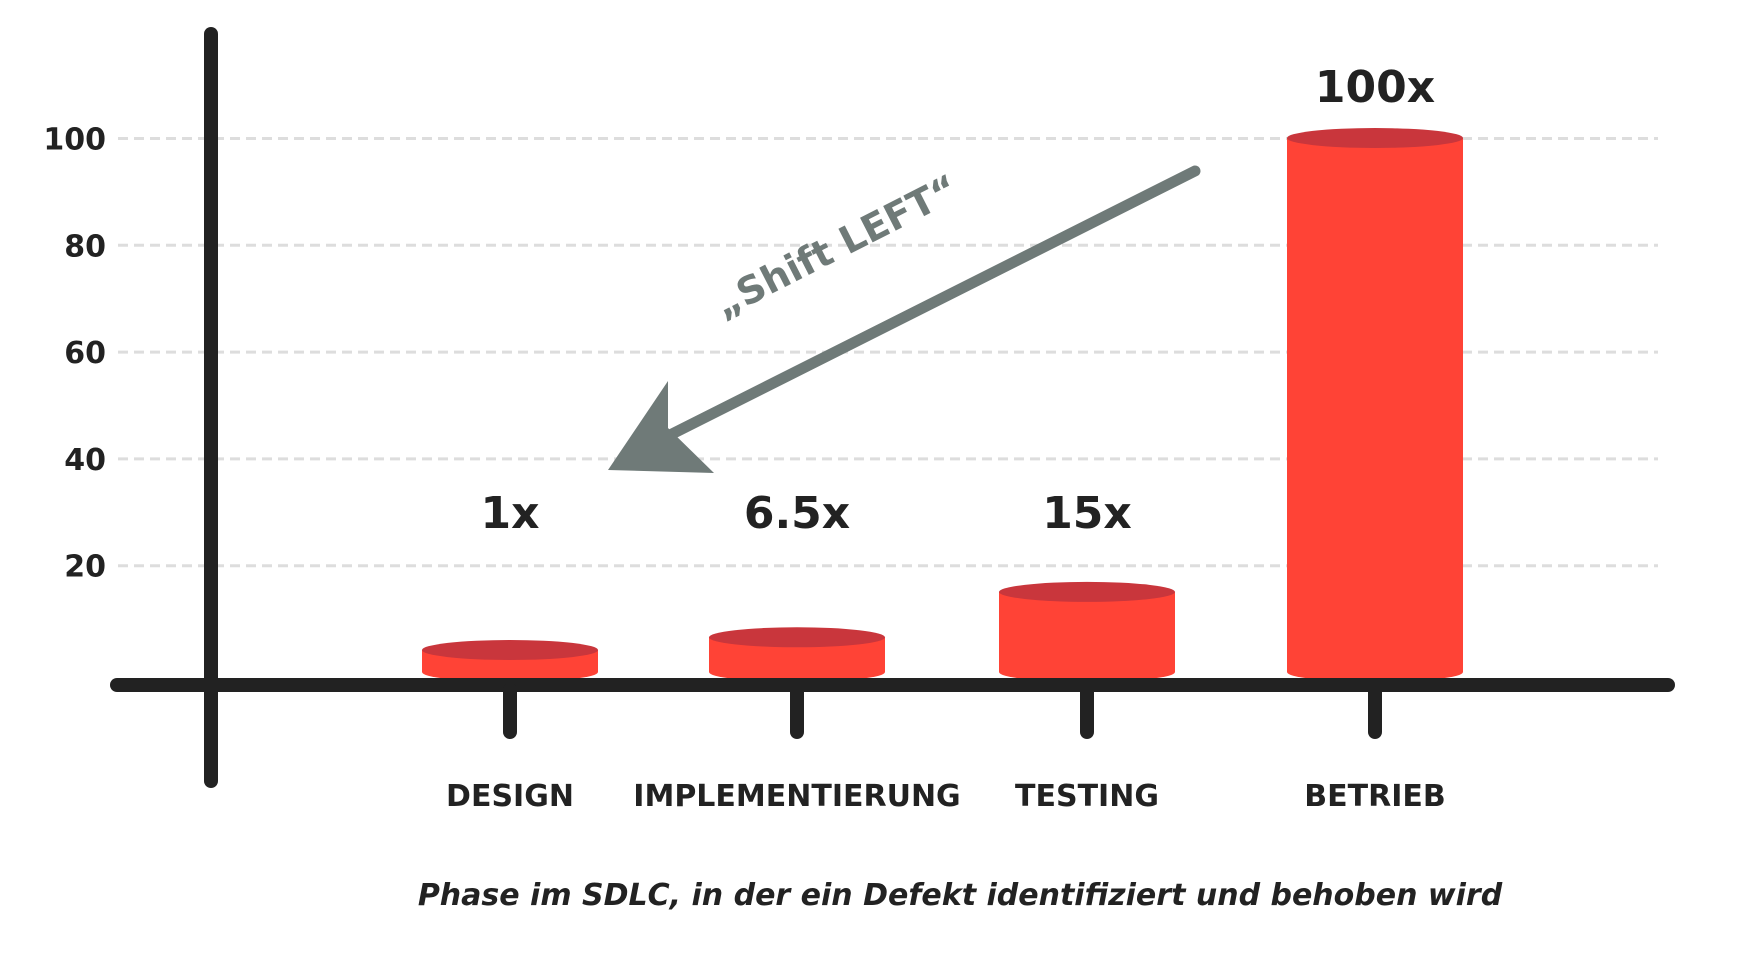 The image size is (1742, 963). What do you see at coordinates (942, 711) in the screenshot?
I see `x-ticks` at bounding box center [942, 711].